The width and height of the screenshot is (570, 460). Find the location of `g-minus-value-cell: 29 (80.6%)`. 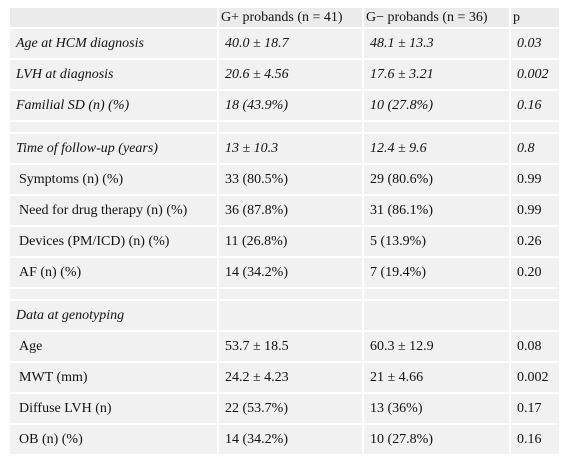

g-minus-value-cell: 29 (80.6%) is located at coordinates (435, 179).